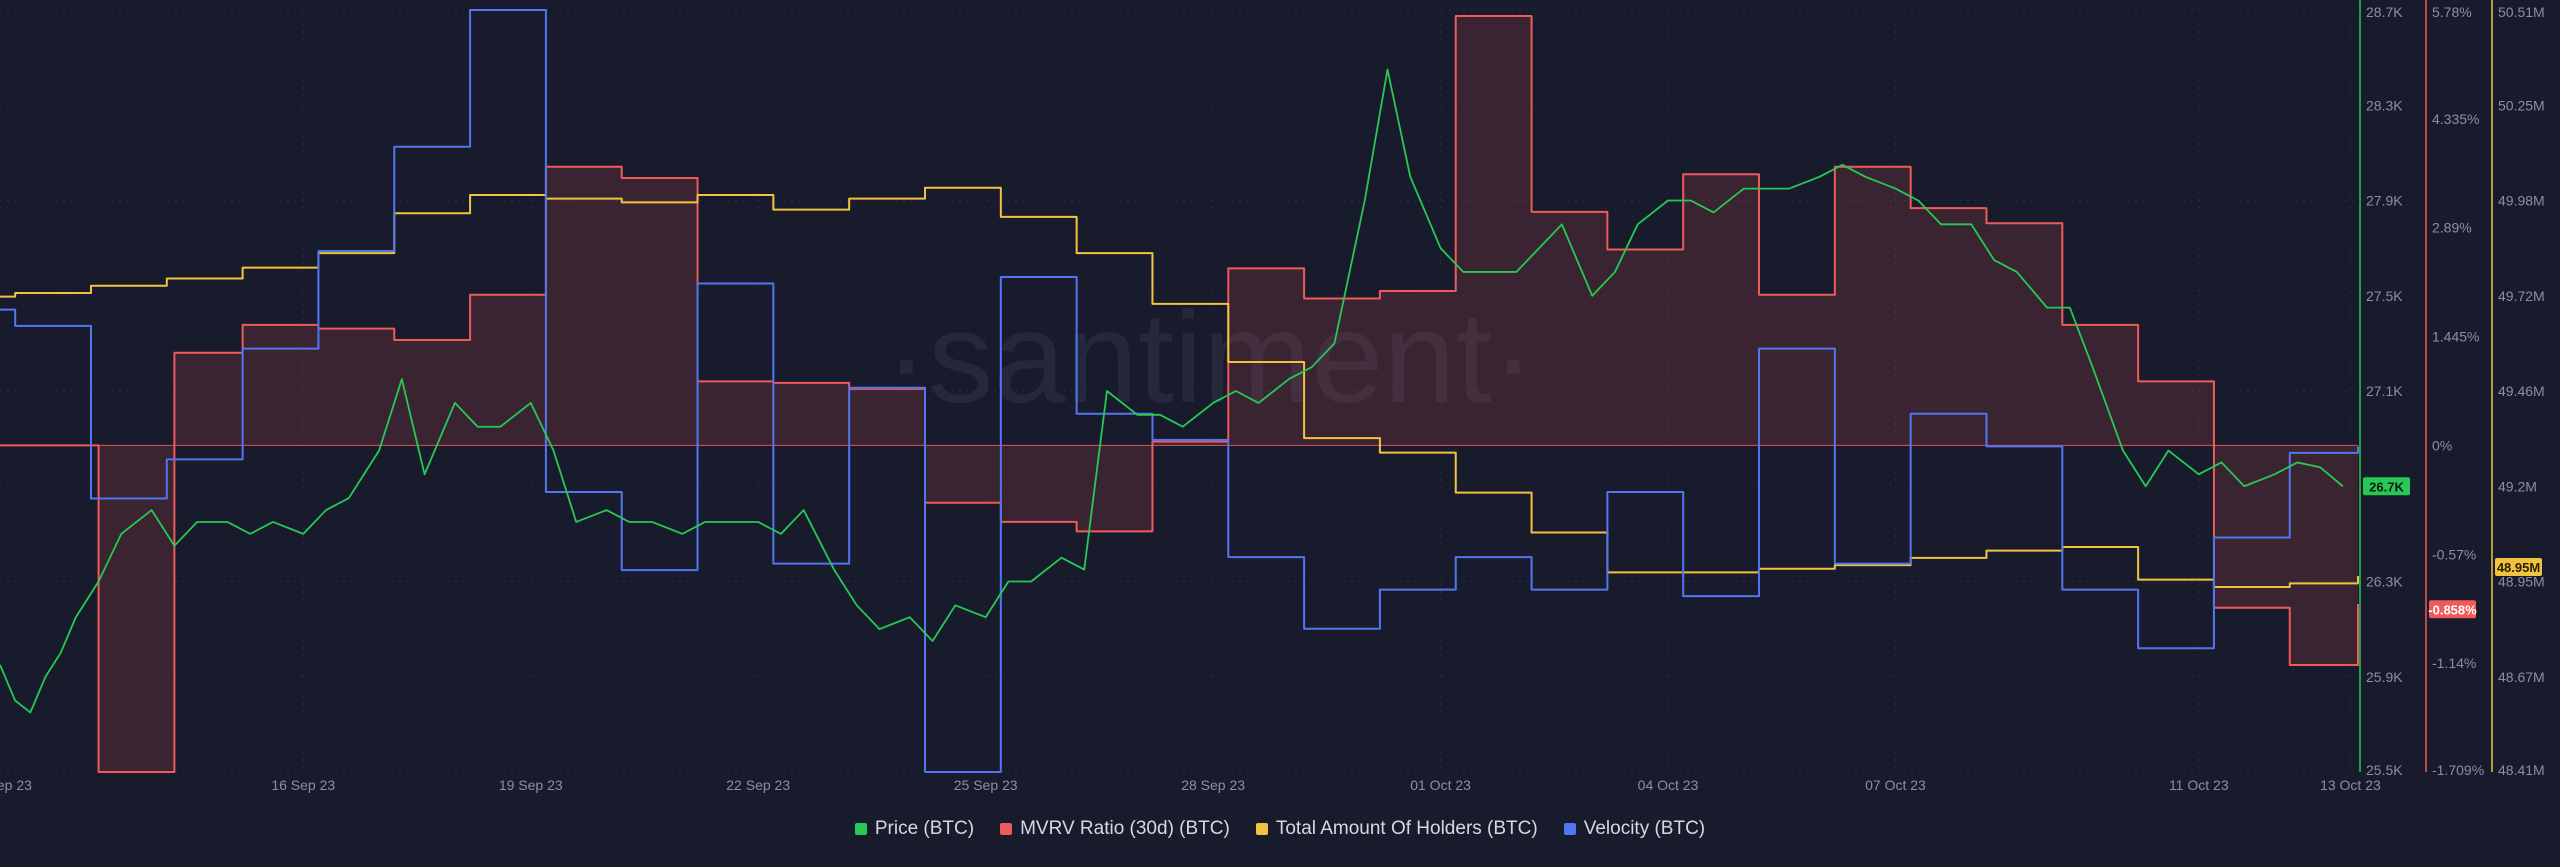 Image resolution: width=2560 pixels, height=867 pixels. I want to click on axis-tick-price: 27.9K, so click(2384, 201).